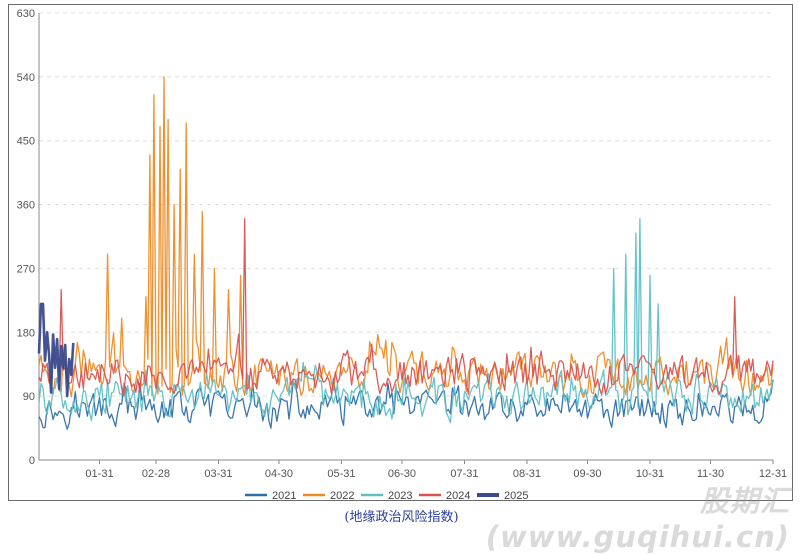  Describe the element at coordinates (26, 206) in the screenshot. I see `y-tick-label: 360` at that location.